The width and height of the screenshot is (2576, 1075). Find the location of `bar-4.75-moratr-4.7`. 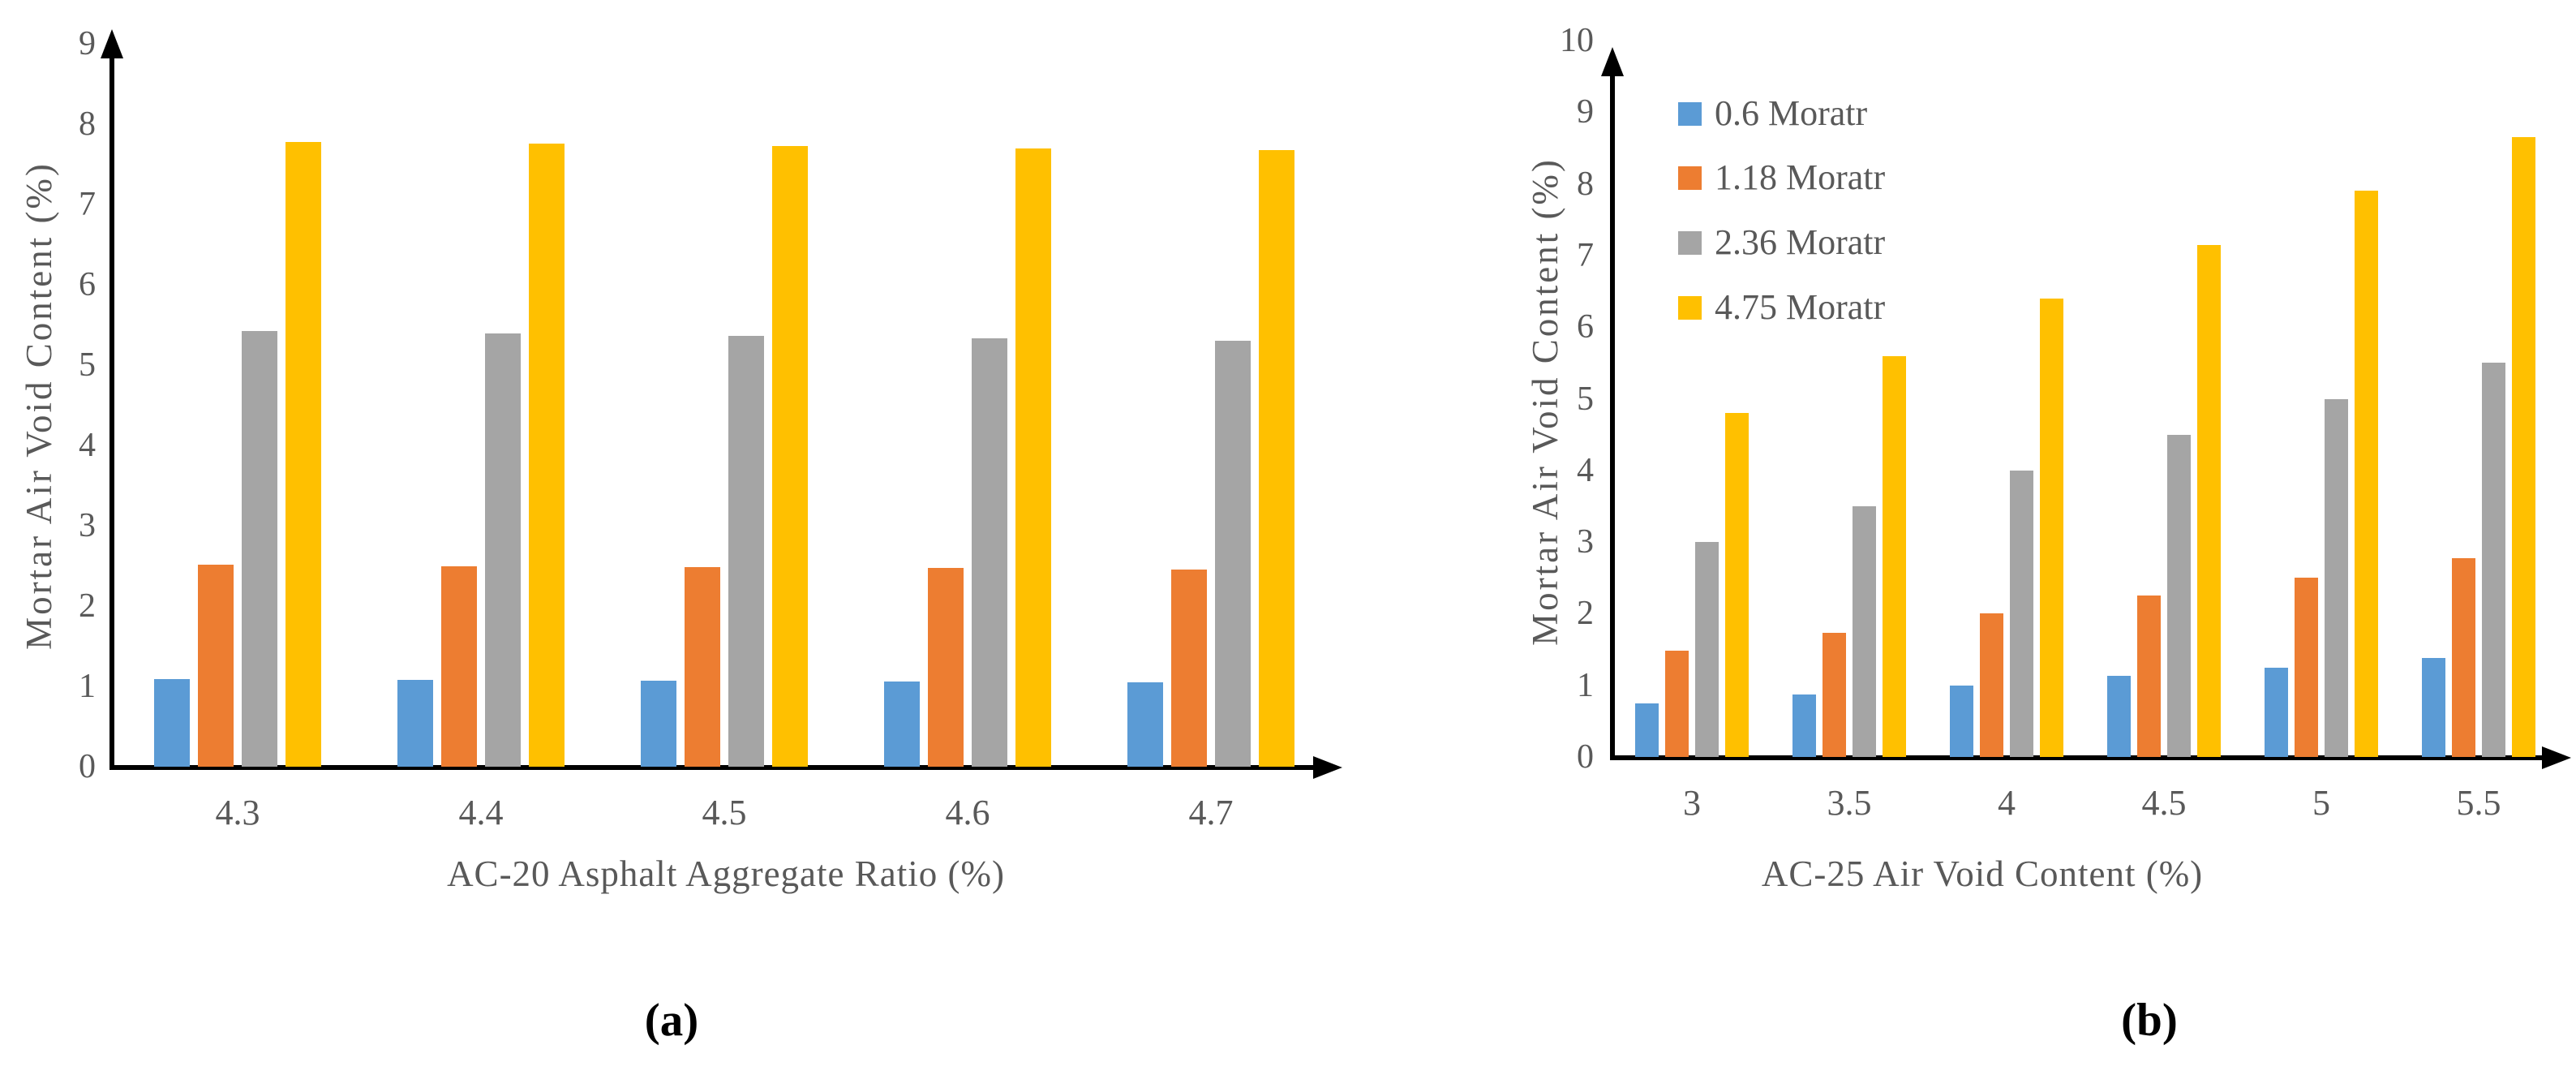

bar-4.75-moratr-4.7 is located at coordinates (1276, 458).